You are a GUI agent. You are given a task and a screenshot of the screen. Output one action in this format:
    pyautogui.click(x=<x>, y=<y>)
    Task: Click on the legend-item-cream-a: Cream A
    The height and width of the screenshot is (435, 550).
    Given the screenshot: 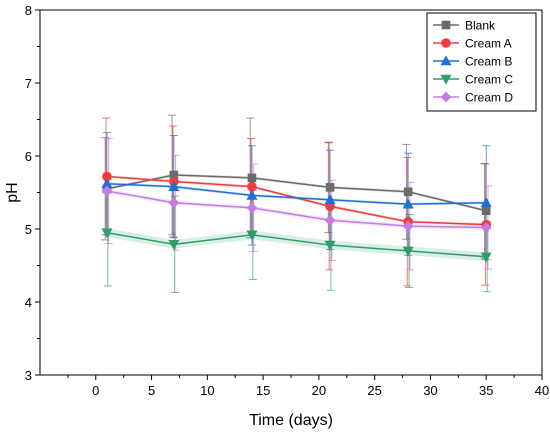 What is the action you would take?
    pyautogui.click(x=472, y=44)
    